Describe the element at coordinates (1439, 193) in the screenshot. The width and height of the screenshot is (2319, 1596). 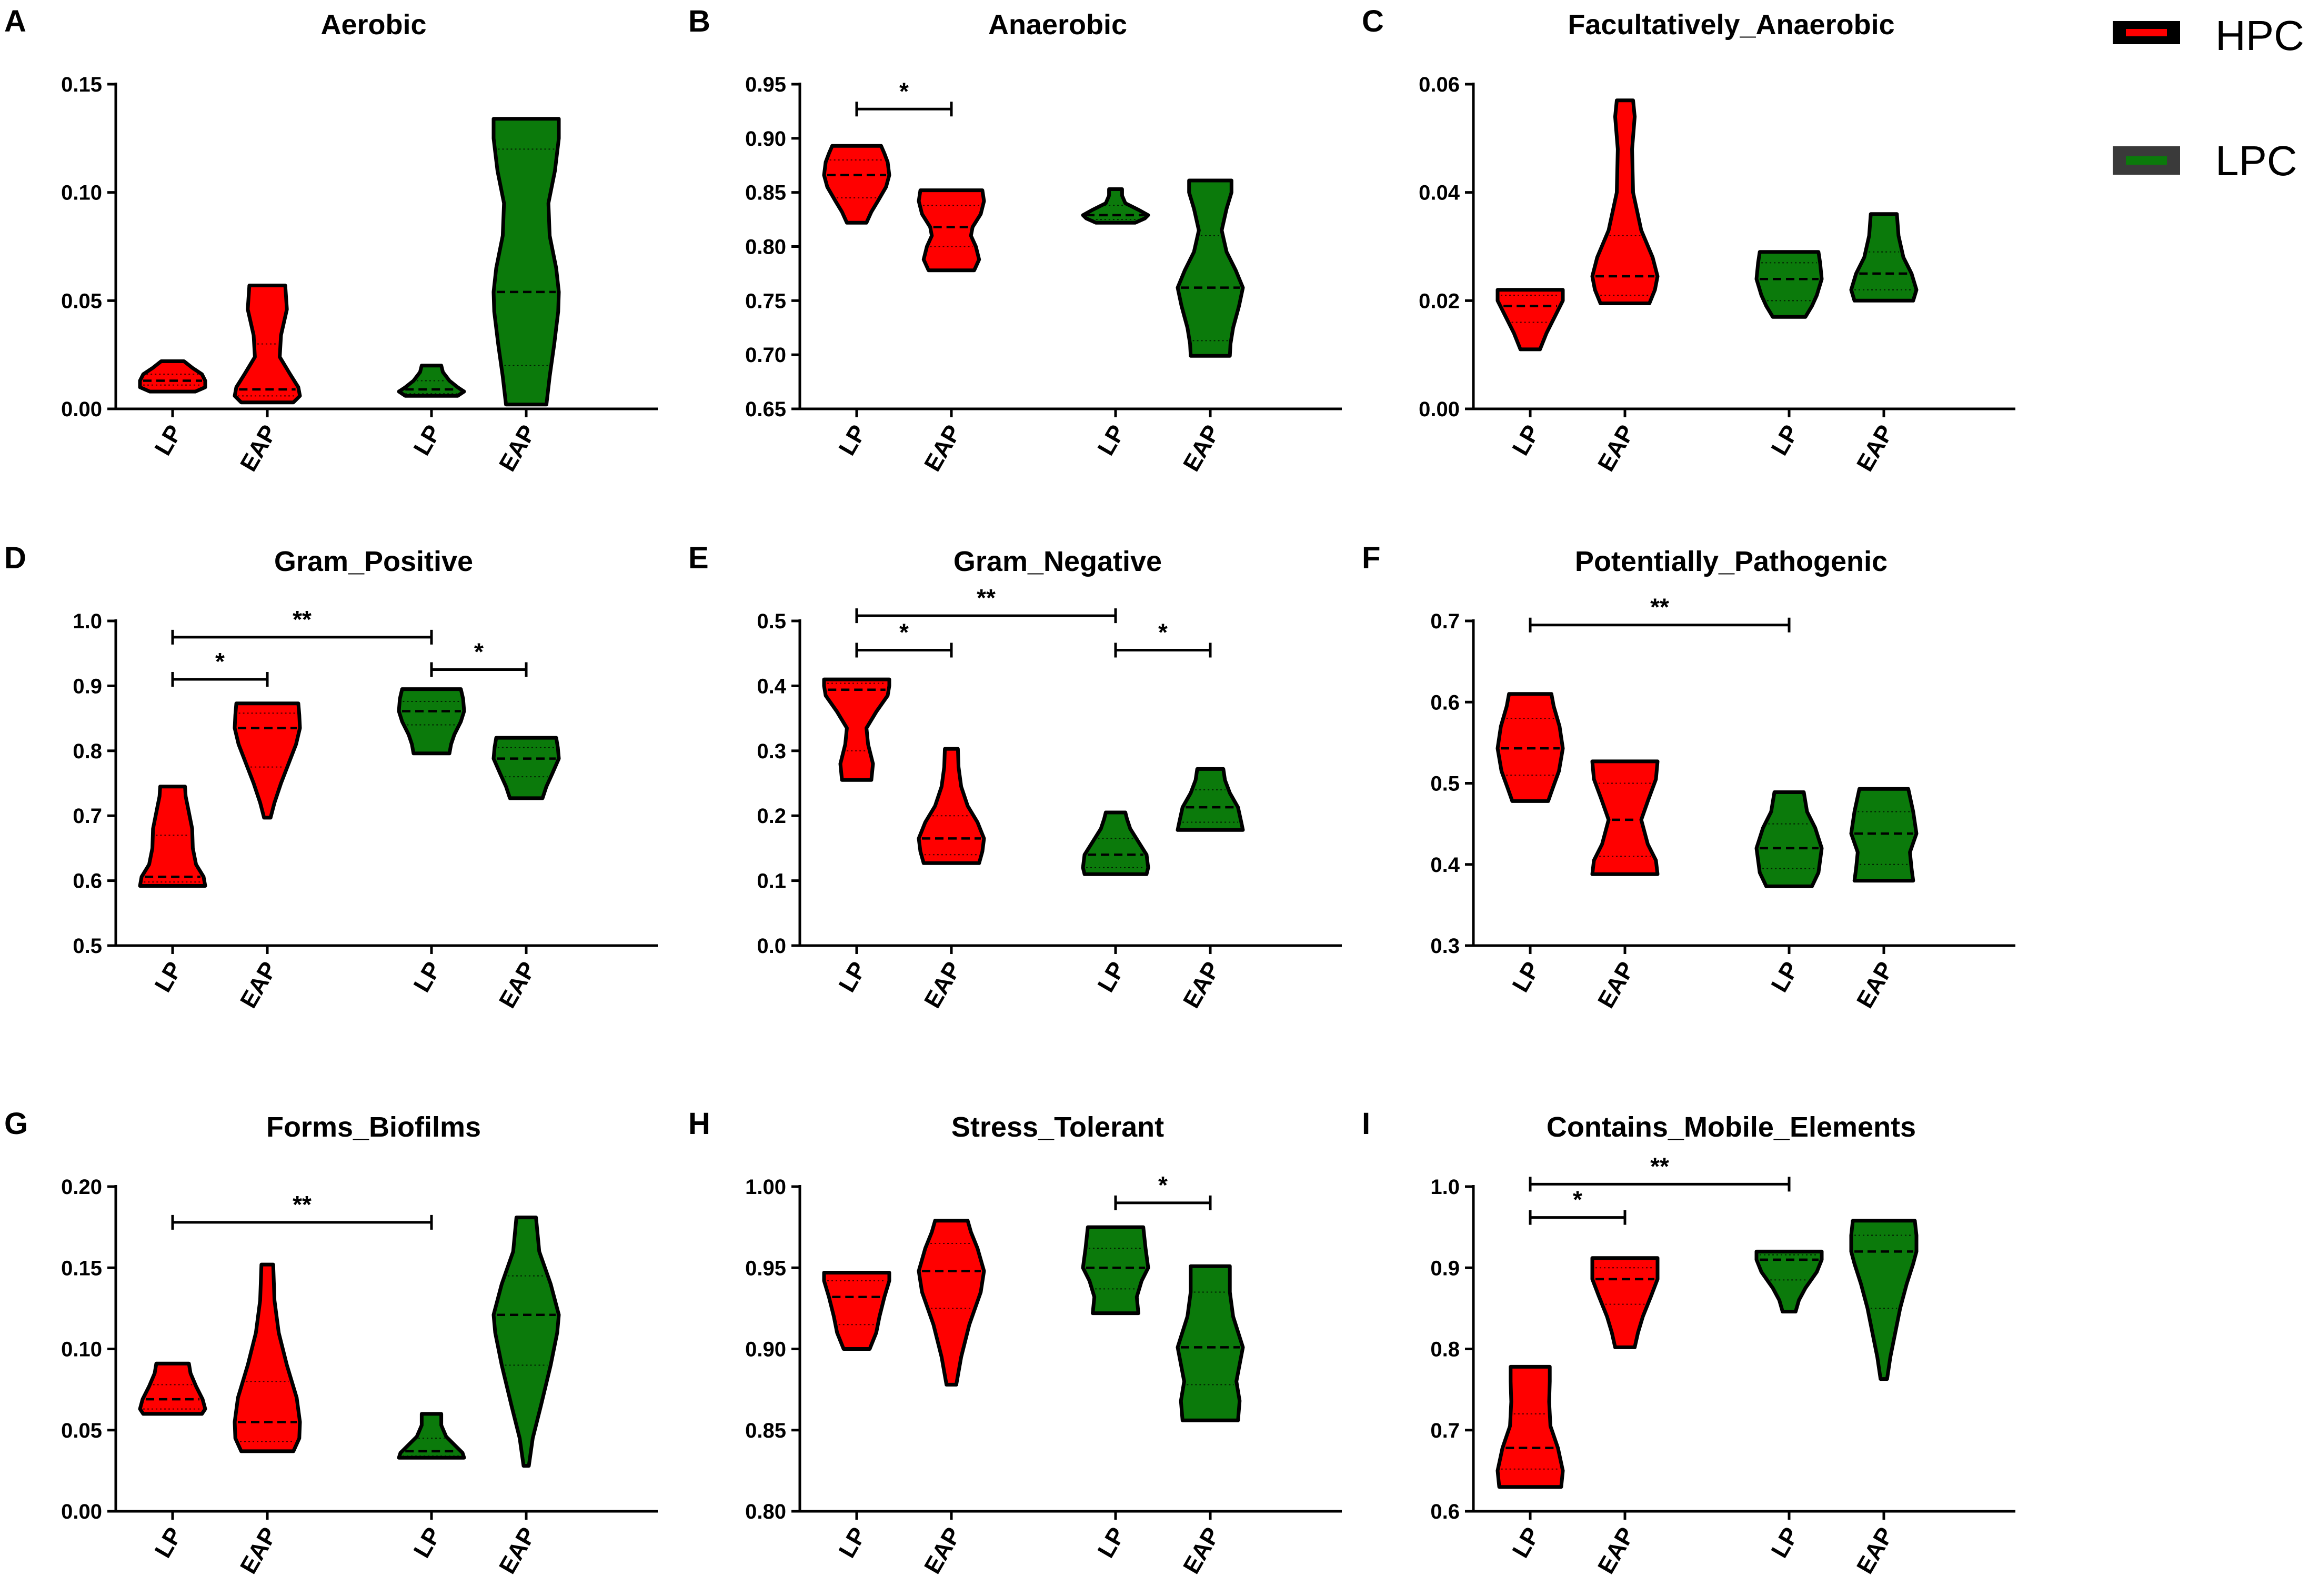
I see `y-tick-label: 0.04` at that location.